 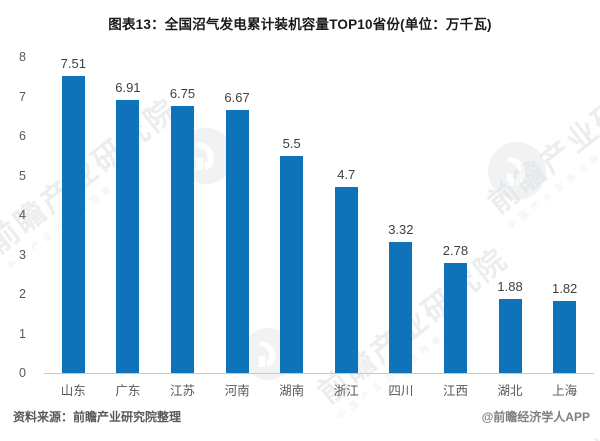 What do you see at coordinates (73, 64) in the screenshot?
I see `bar-value-label: 7.51` at bounding box center [73, 64].